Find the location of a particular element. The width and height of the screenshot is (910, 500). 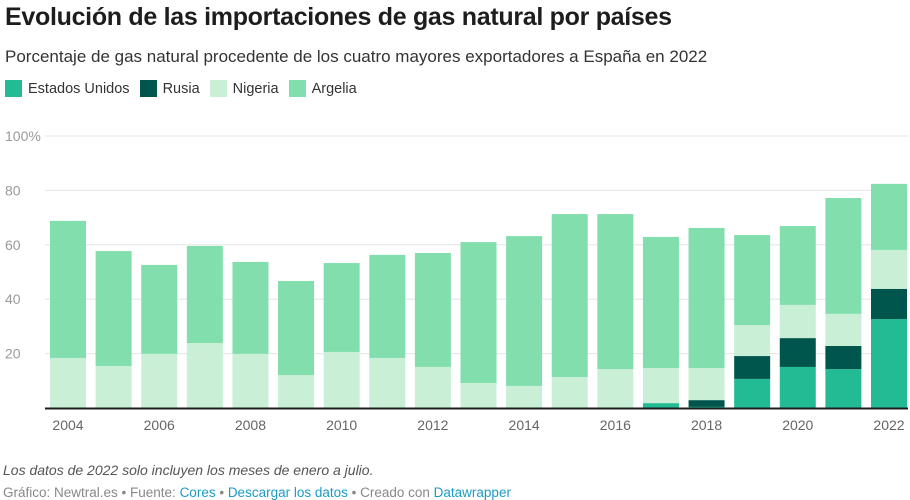

bar-segment-argelia-2010 is located at coordinates (341, 307).